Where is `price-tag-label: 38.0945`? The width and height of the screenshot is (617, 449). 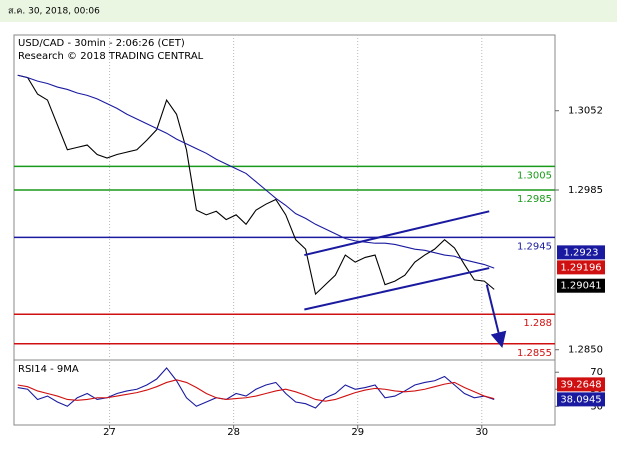
price-tag-label: 38.0945 is located at coordinates (580, 399).